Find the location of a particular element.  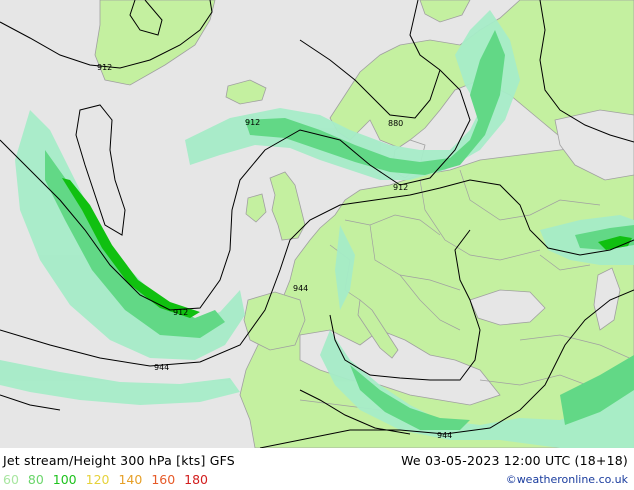

credit-link: ©weatheronline.co.uk is located at coordinates (566, 479).